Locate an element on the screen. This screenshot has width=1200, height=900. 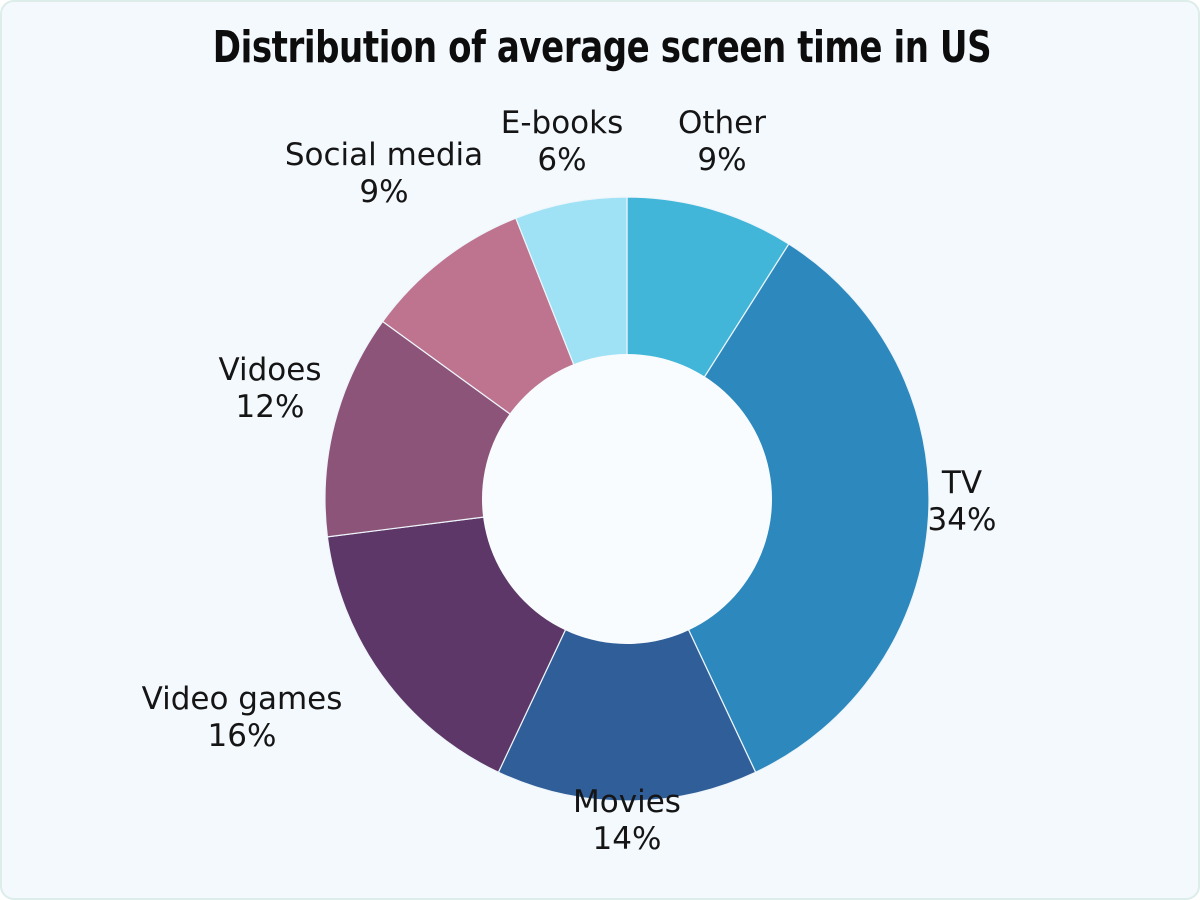
slice-label-e-books-name: E-books is located at coordinates (562, 123).